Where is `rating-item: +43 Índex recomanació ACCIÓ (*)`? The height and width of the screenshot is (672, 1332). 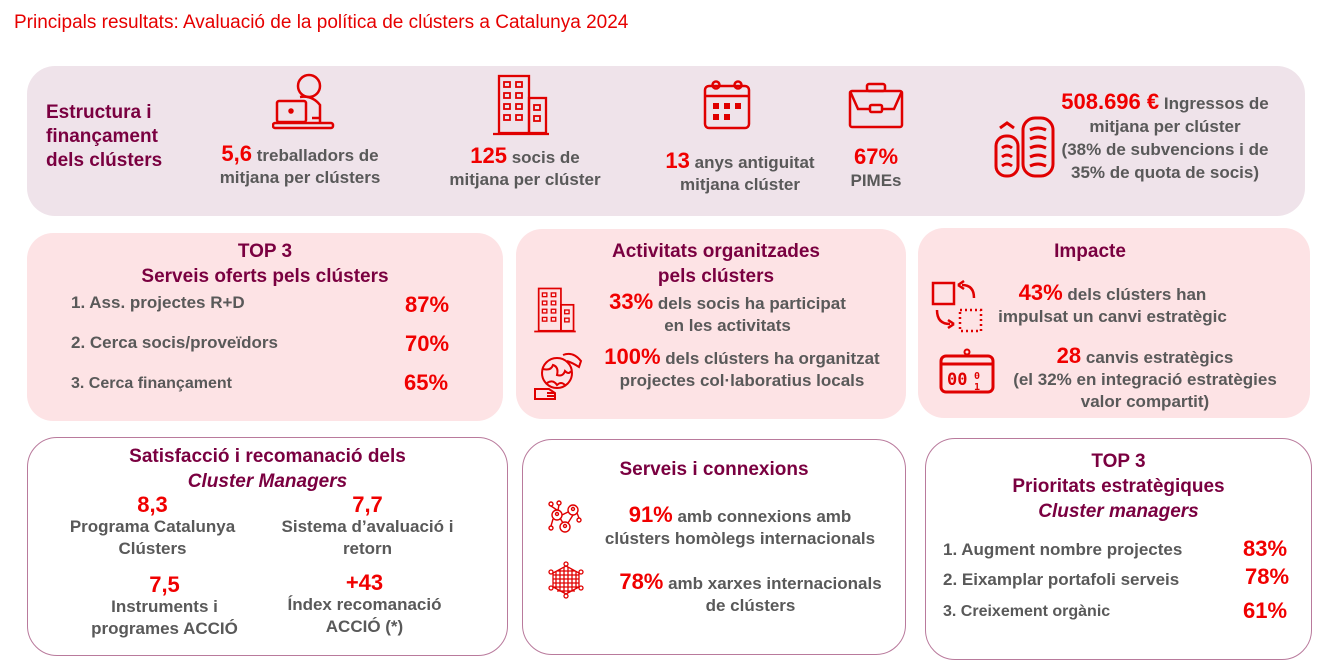 rating-item: +43 Índex recomanació ACCIÓ (*) is located at coordinates (364, 605).